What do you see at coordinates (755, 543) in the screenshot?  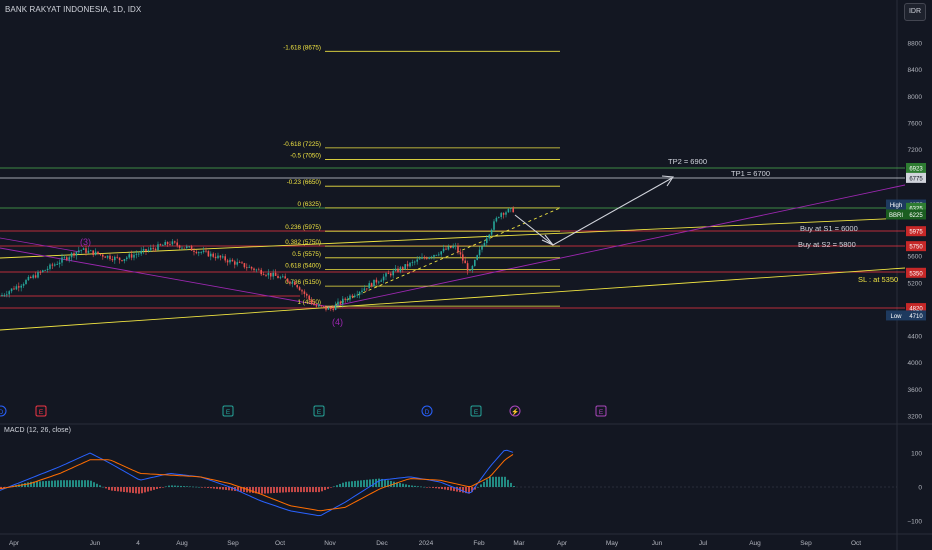 I see `time-tick: Aug` at bounding box center [755, 543].